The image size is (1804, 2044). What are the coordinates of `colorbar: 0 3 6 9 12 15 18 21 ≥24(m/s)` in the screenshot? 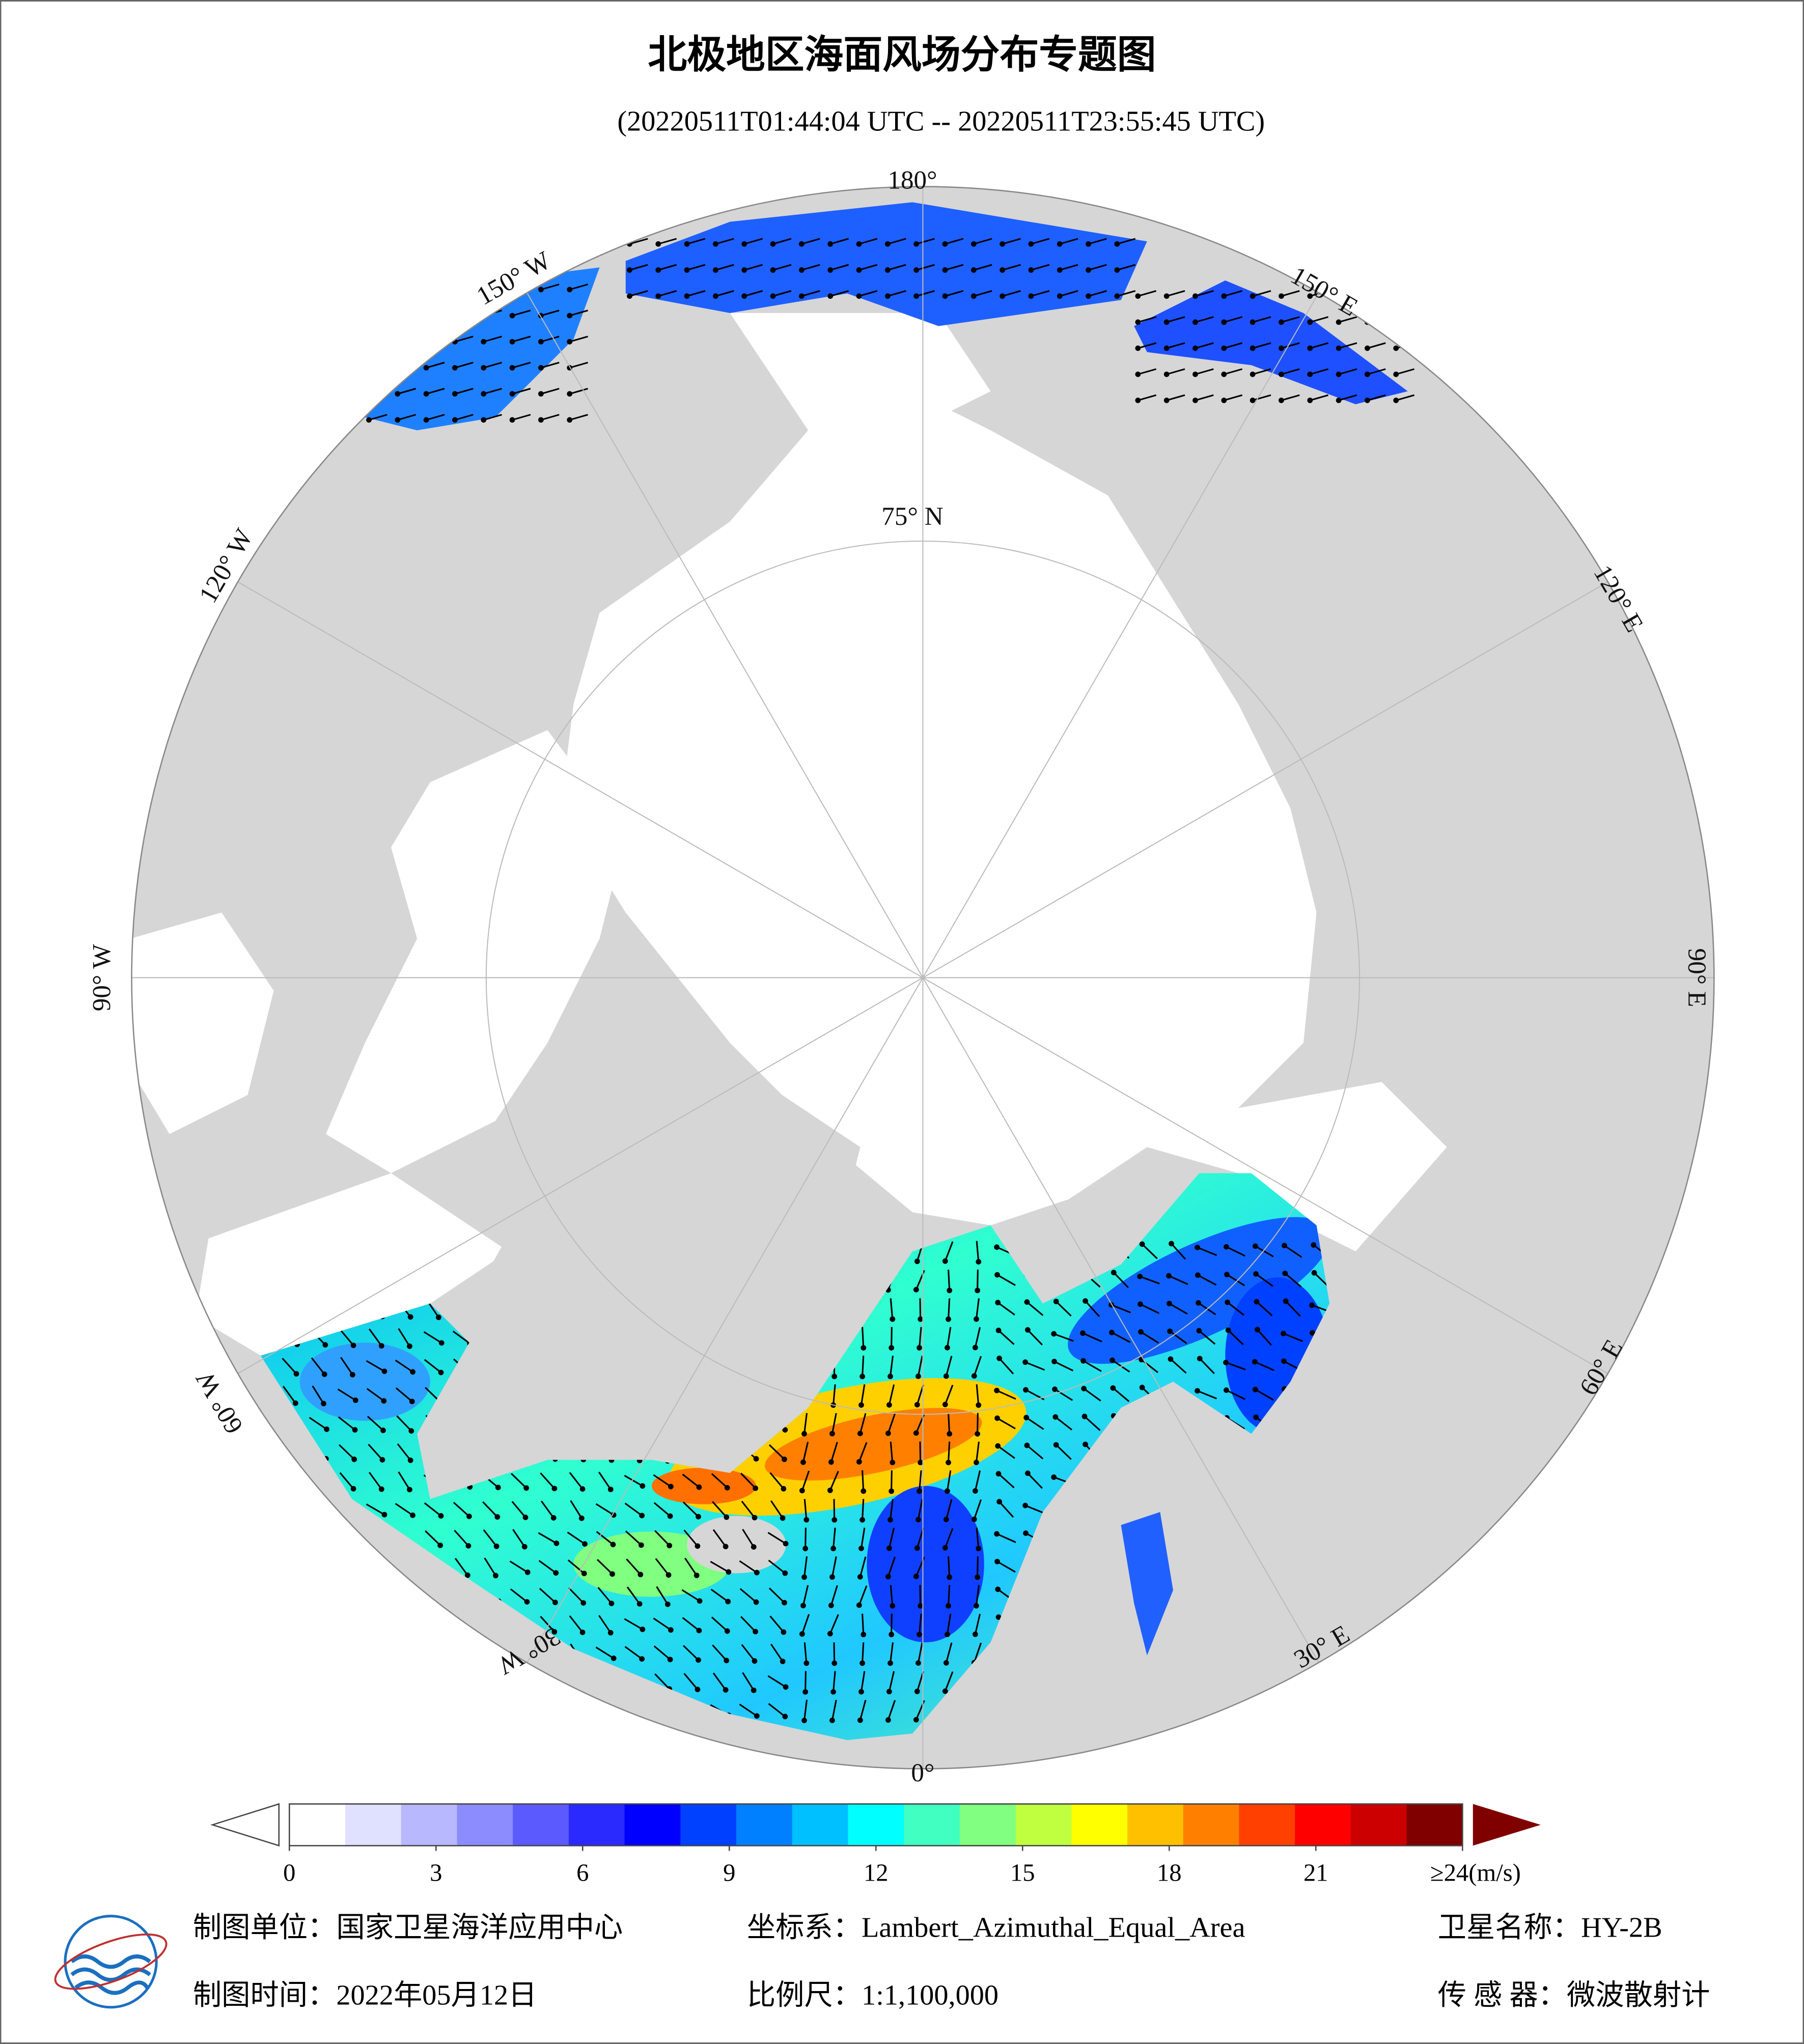 It's located at (875, 1845).